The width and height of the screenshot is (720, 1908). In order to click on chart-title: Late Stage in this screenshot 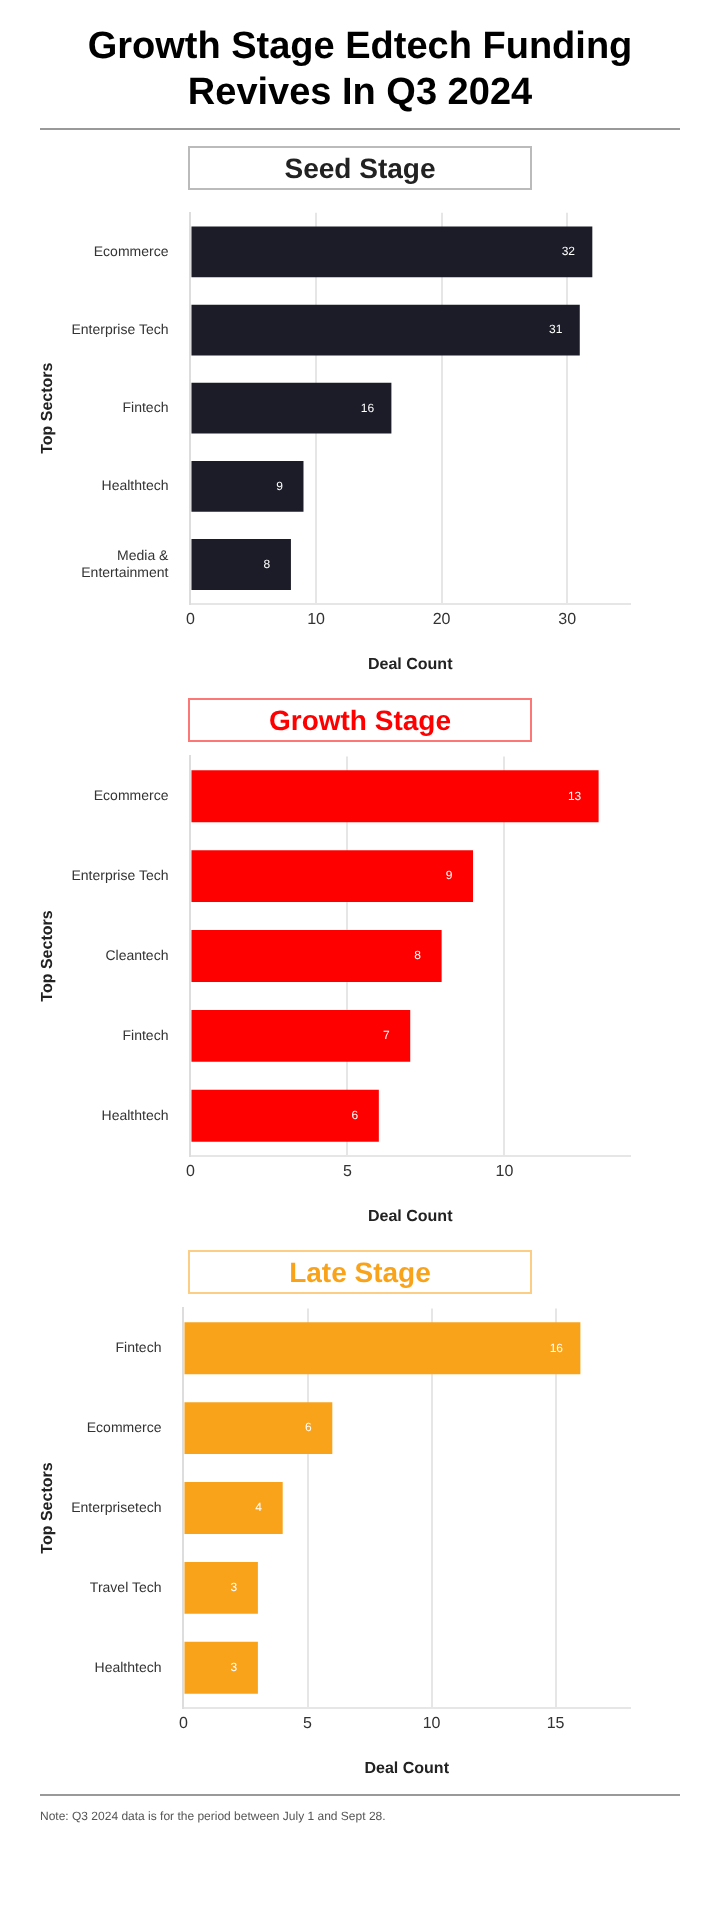, I will do `click(360, 1272)`.